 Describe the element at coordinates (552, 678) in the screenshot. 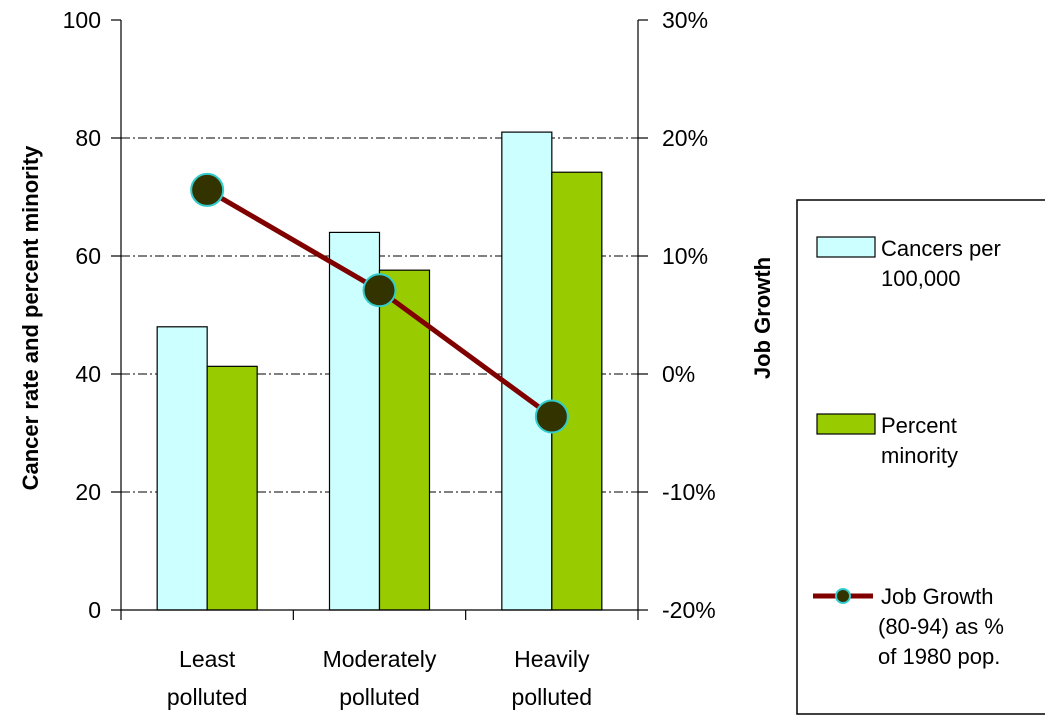

I see `category-label: Heavily polluted` at that location.